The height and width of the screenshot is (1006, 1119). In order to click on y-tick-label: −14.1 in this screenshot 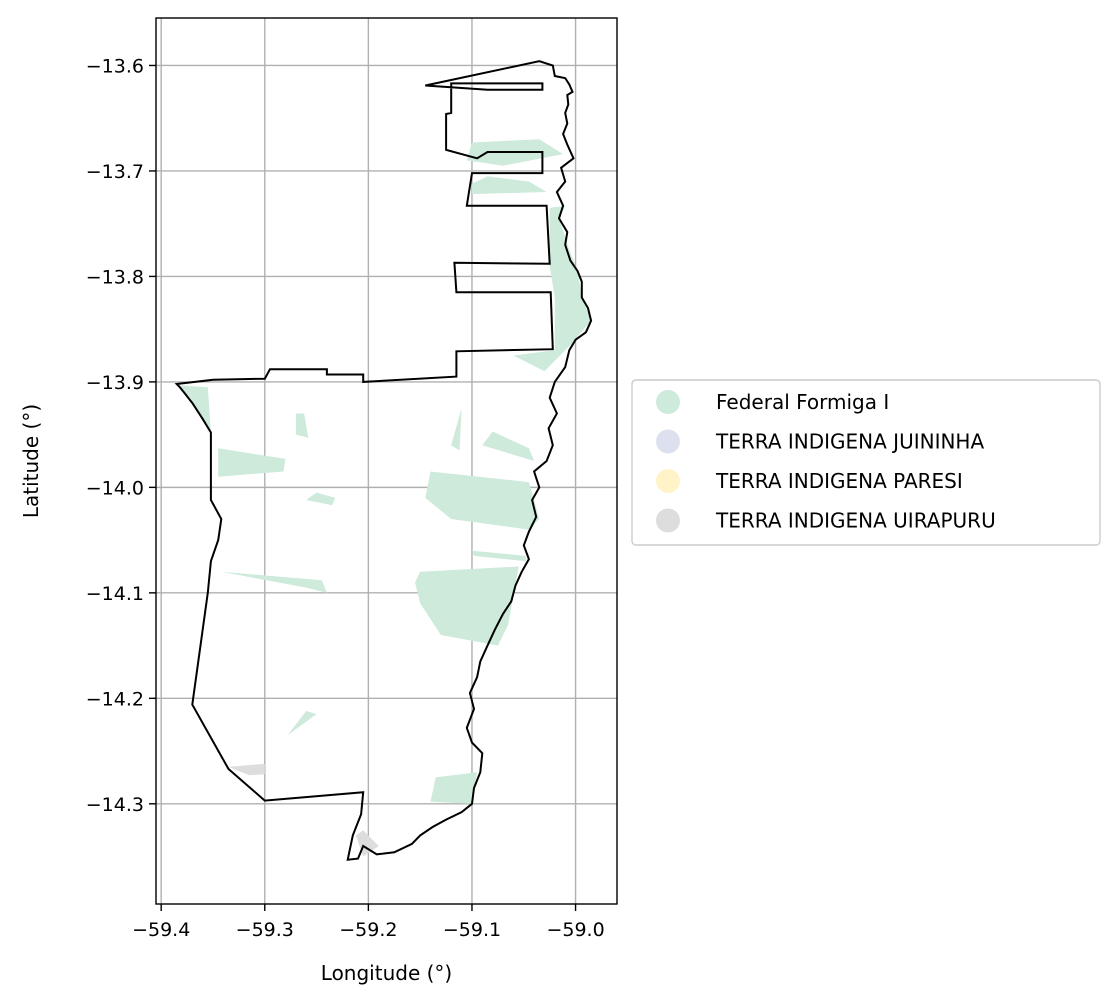, I will do `click(115, 594)`.